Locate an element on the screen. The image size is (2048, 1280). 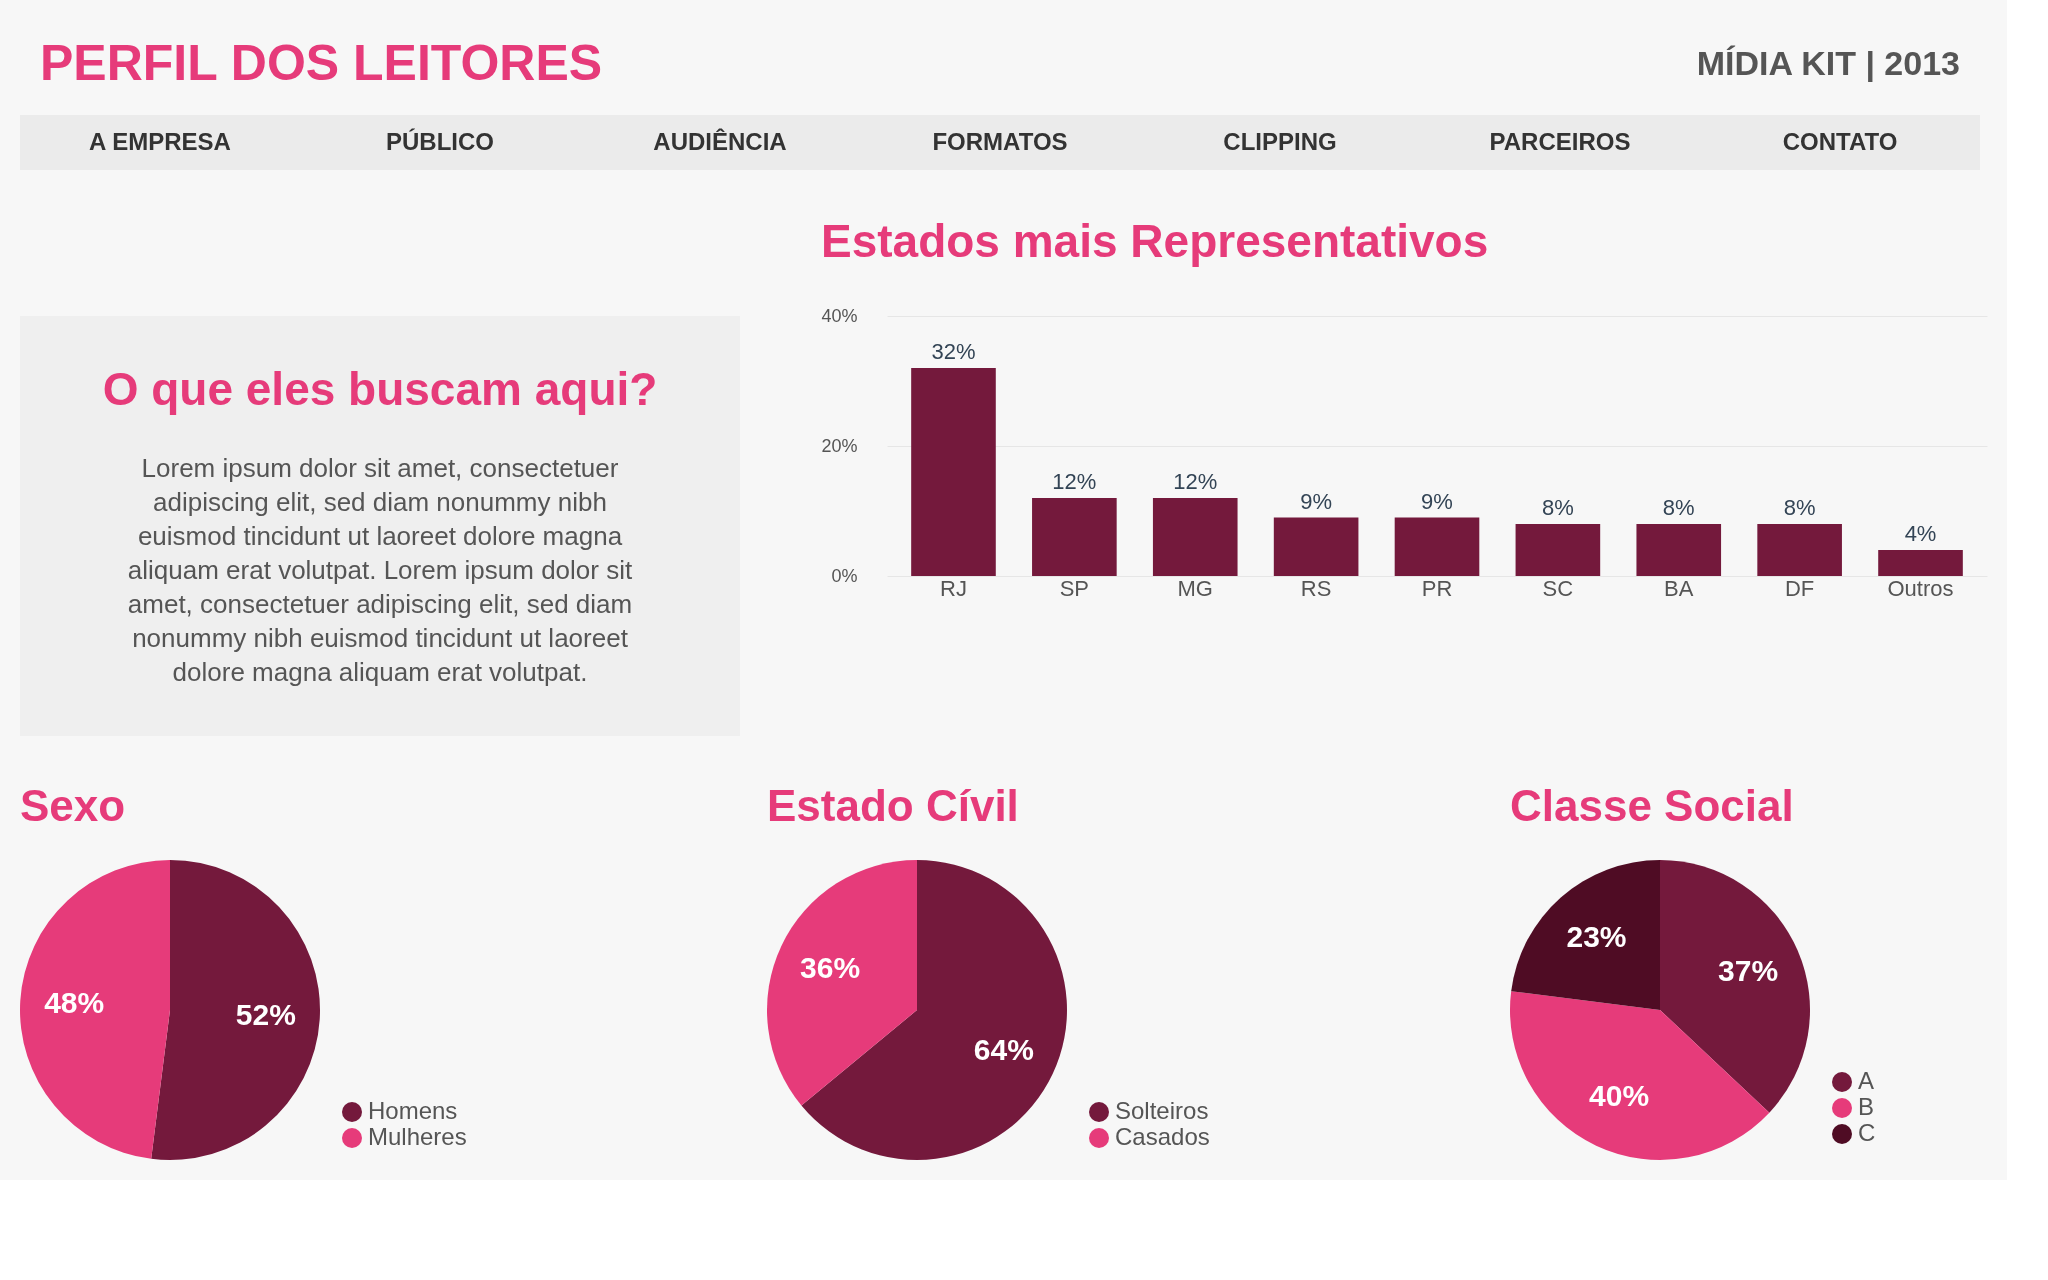
x-tick-label: DF is located at coordinates (1799, 588).